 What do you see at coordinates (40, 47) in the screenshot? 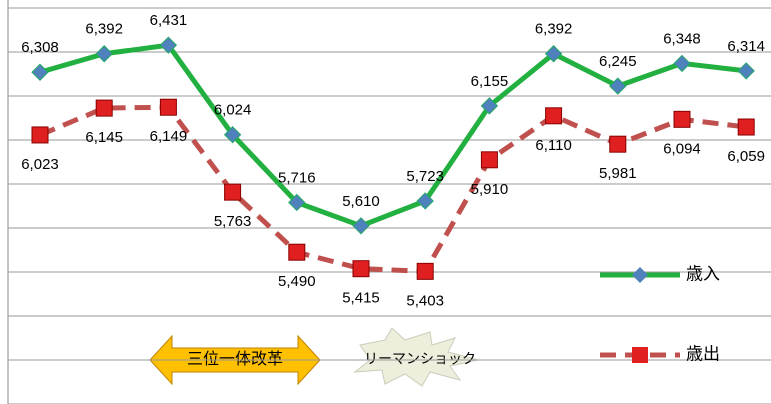
I see `data-label: 6,308` at bounding box center [40, 47].